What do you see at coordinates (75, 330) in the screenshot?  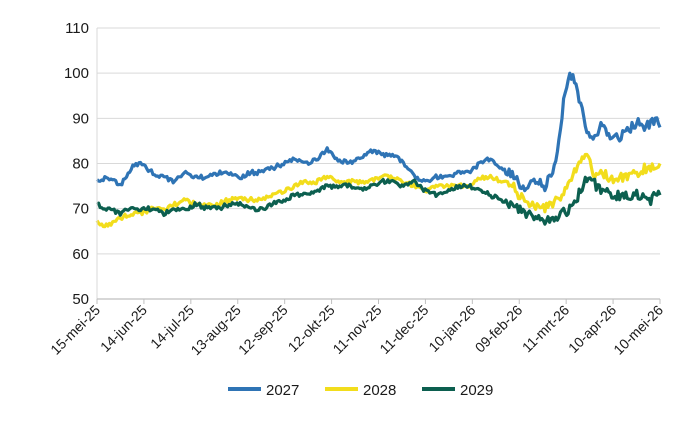 I see `x-tick-label: 15-mei-25` at bounding box center [75, 330].